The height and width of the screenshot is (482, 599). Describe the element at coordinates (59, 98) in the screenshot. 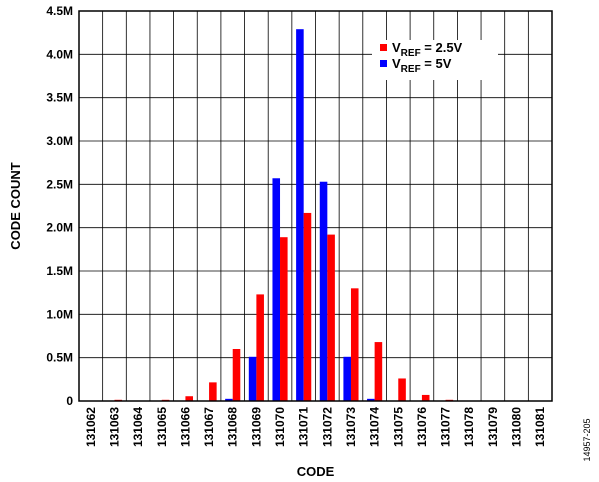

I see `y-tick-label: 3.5M` at that location.